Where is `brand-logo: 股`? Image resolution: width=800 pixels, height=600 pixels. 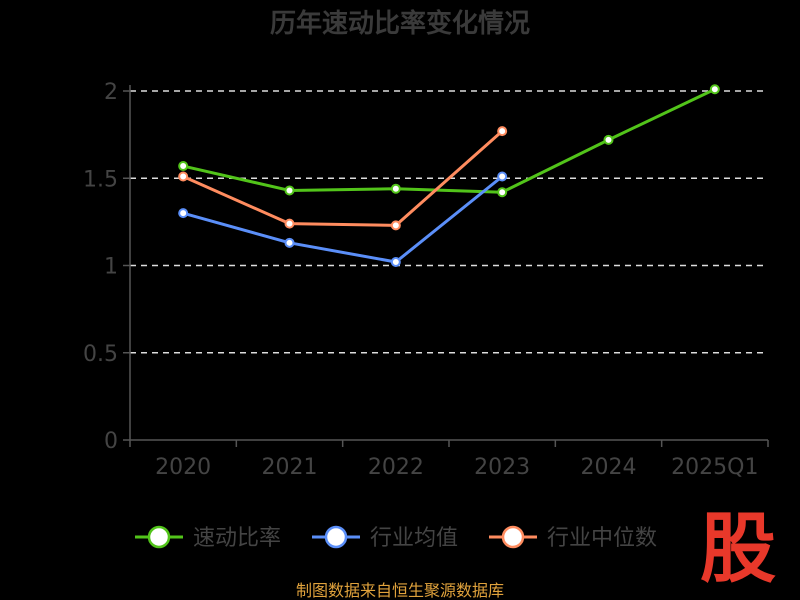
brand-logo: 股 is located at coordinates (738, 548).